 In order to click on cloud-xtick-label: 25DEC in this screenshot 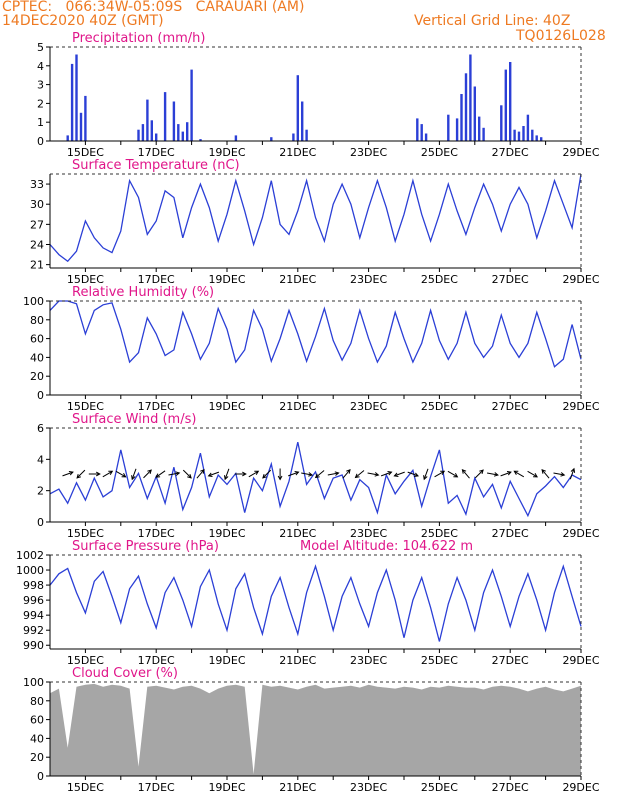, I will do `click(439, 787)`.